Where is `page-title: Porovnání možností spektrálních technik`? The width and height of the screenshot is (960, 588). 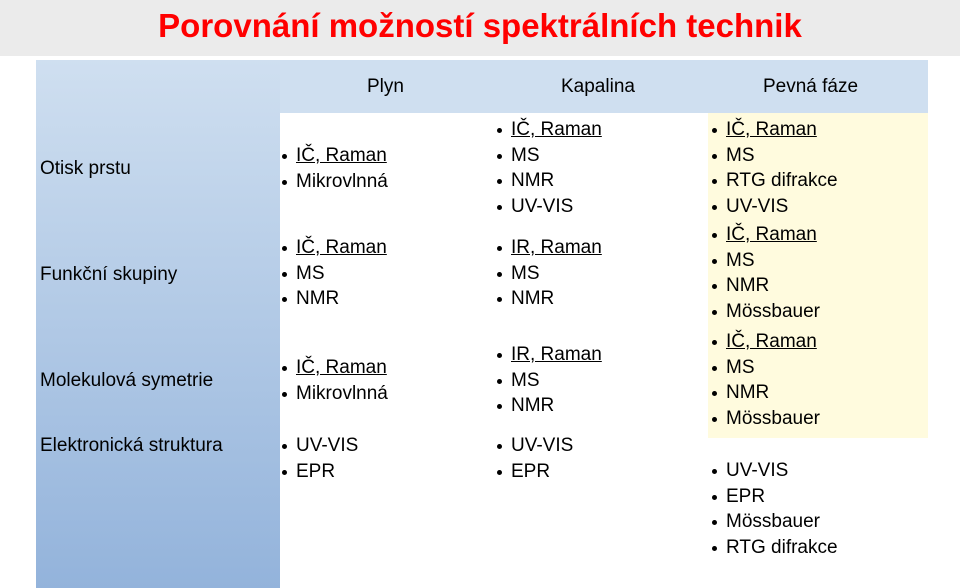
page-title: Porovnání možností spektrálních technik is located at coordinates (480, 25).